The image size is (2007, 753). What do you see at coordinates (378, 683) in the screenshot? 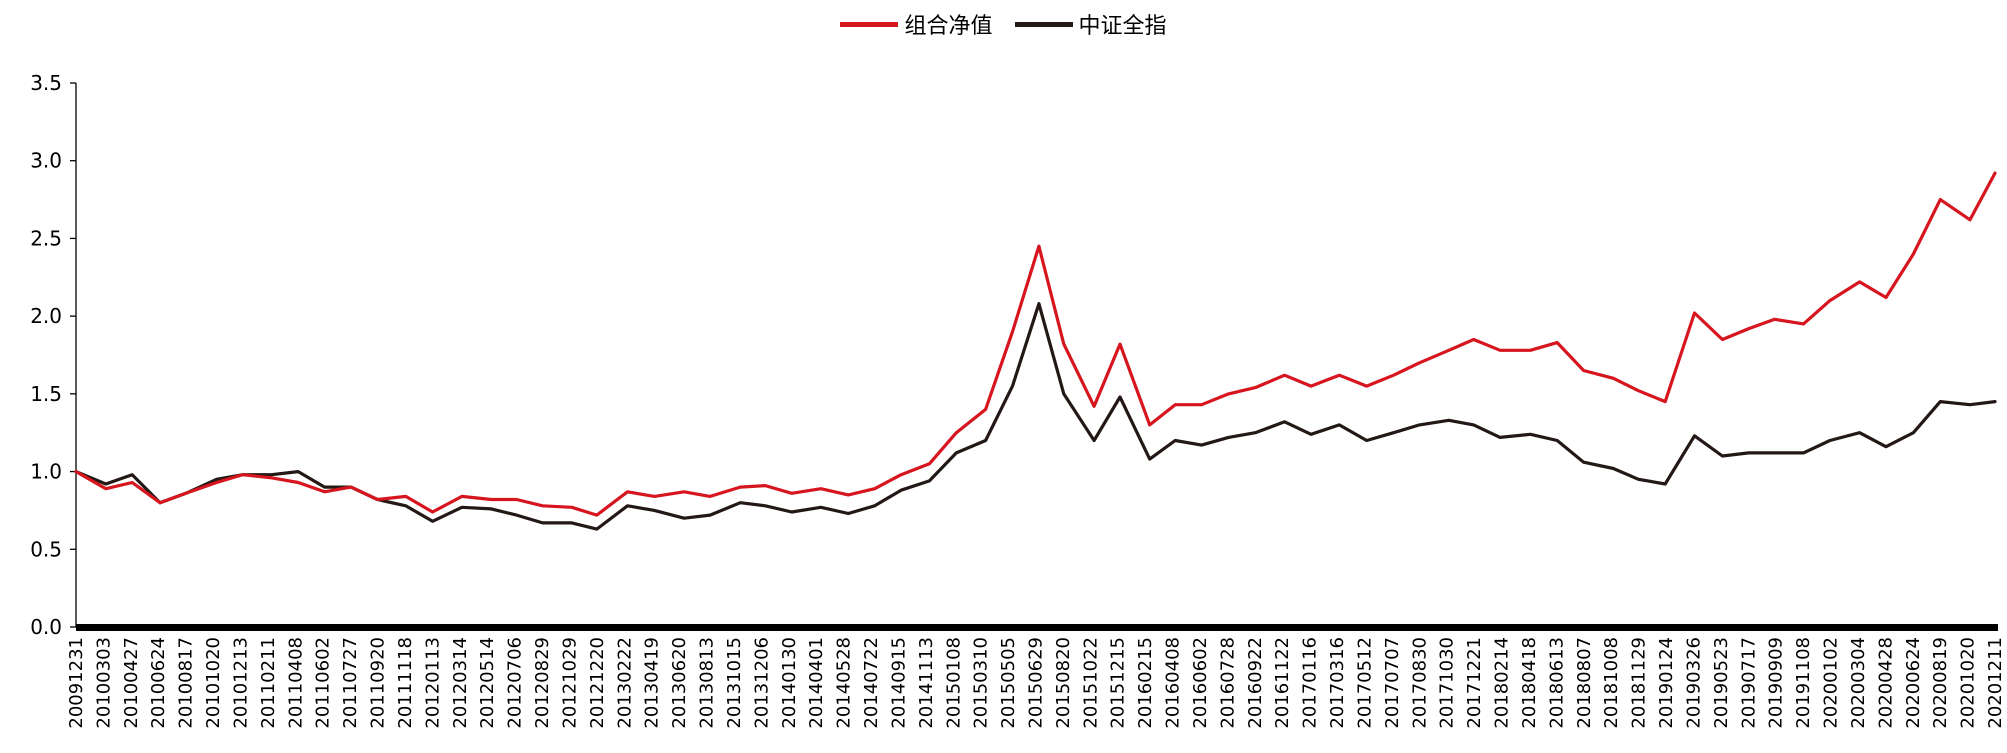
I see `x-tick-label: 20110920` at bounding box center [378, 683].